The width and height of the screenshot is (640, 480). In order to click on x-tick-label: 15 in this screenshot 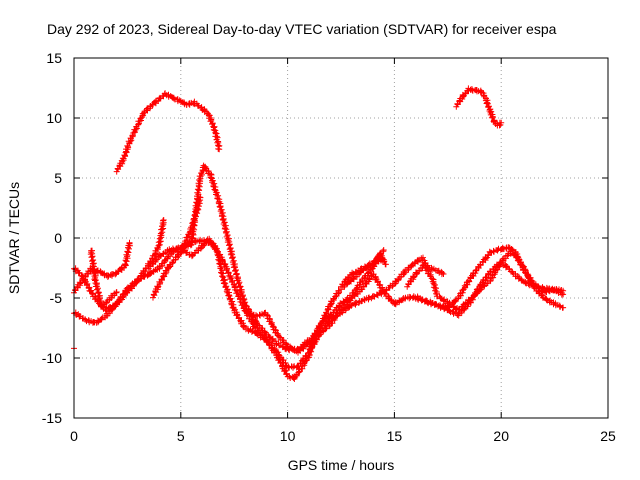, I will do `click(395, 436)`.